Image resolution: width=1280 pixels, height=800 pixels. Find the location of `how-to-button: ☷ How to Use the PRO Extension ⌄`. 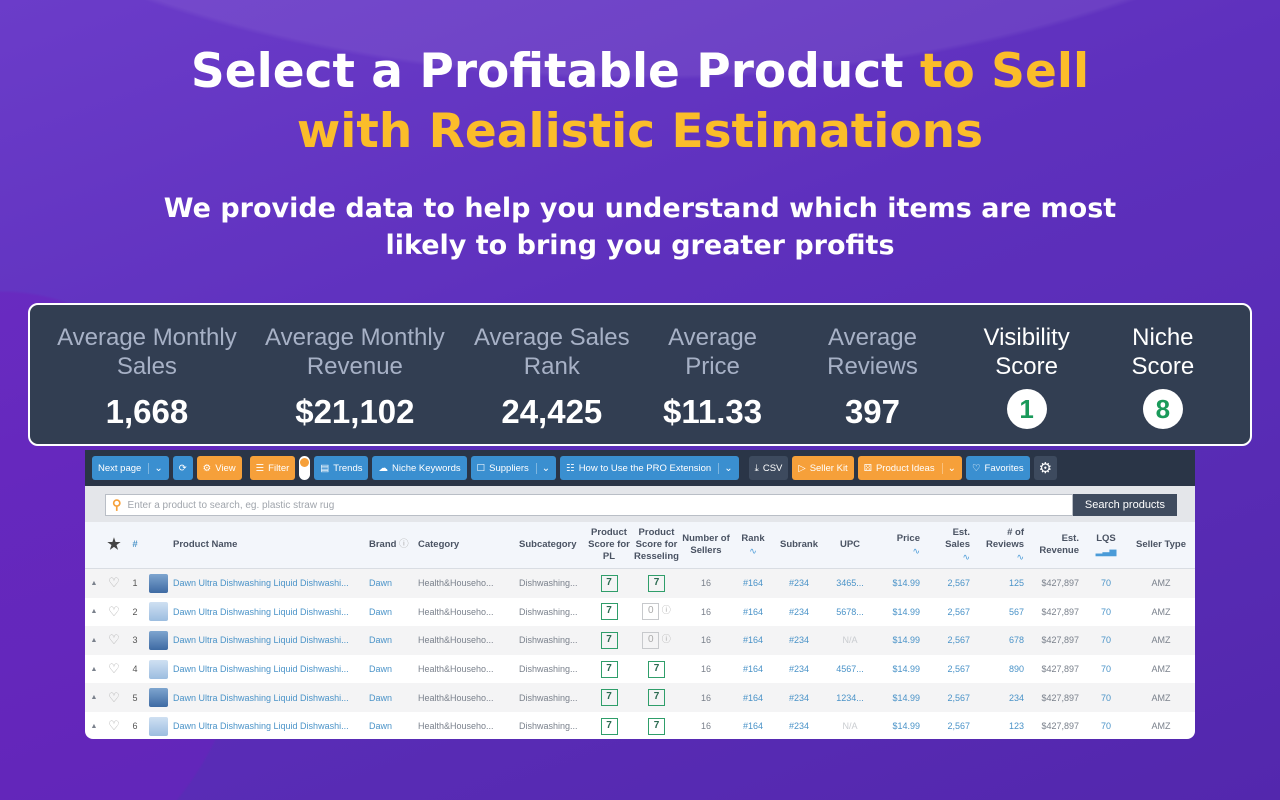

how-to-button: ☷ How to Use the PRO Extension ⌄ is located at coordinates (649, 468).